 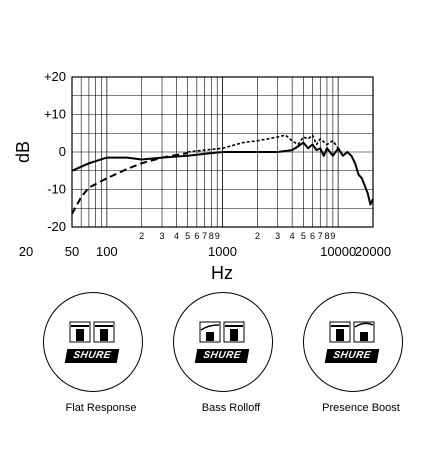 I want to click on rolloff-switch-icon, so click(x=222, y=332).